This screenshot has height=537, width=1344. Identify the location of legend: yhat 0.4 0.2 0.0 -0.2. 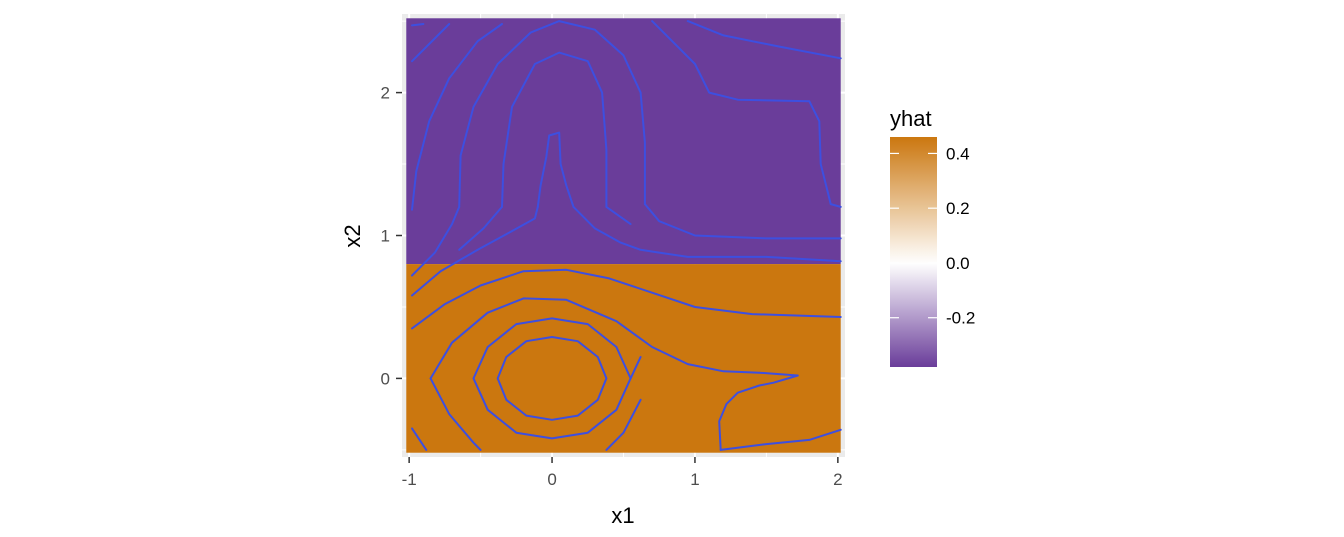
(932, 236).